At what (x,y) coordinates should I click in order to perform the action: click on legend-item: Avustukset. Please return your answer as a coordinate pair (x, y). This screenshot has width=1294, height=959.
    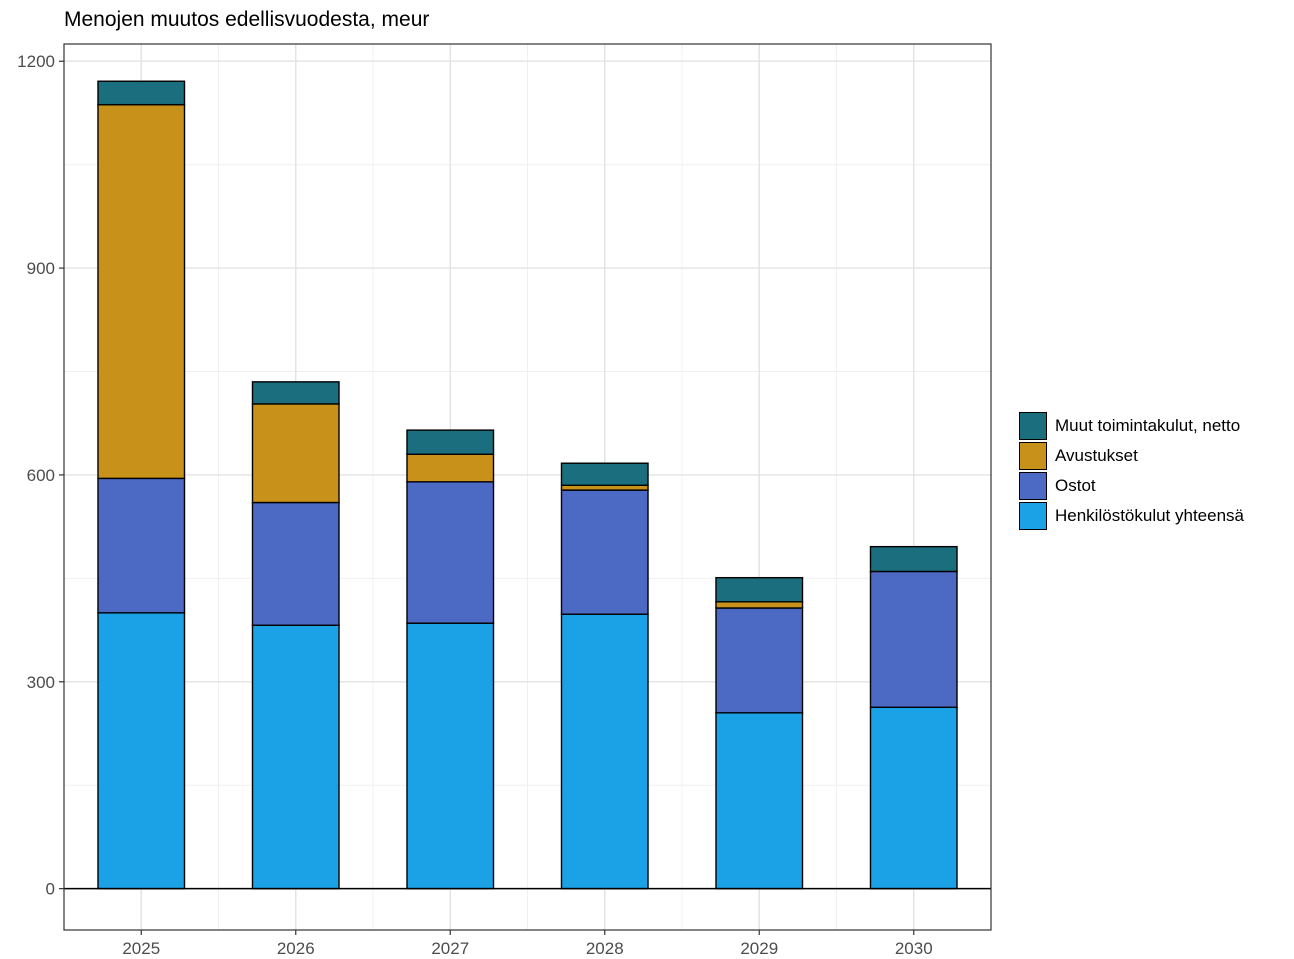
    Looking at the image, I should click on (1131, 456).